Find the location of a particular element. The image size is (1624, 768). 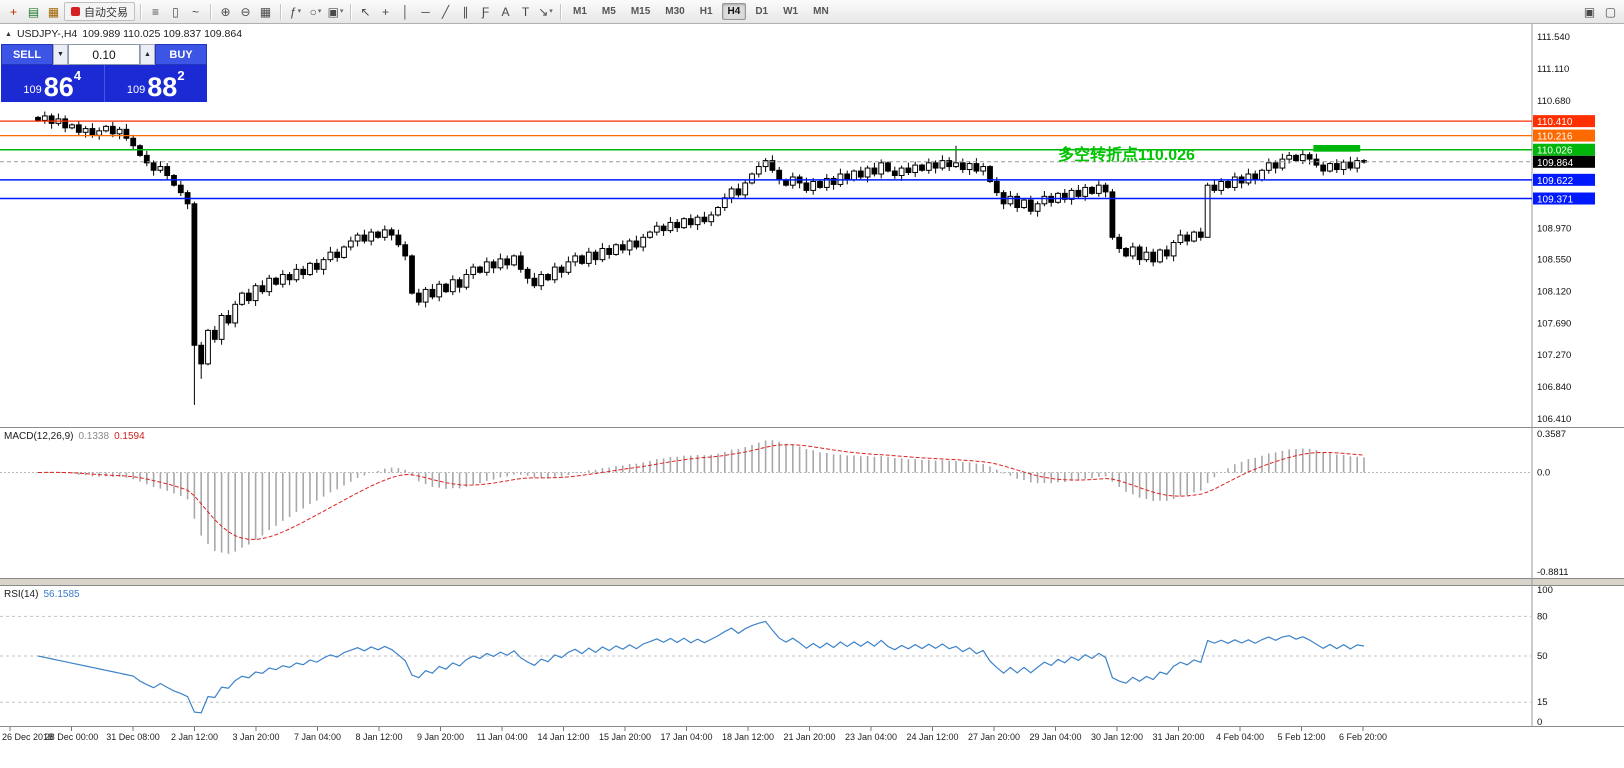

candlestick-chart-icon: ▯ is located at coordinates (175, 11).